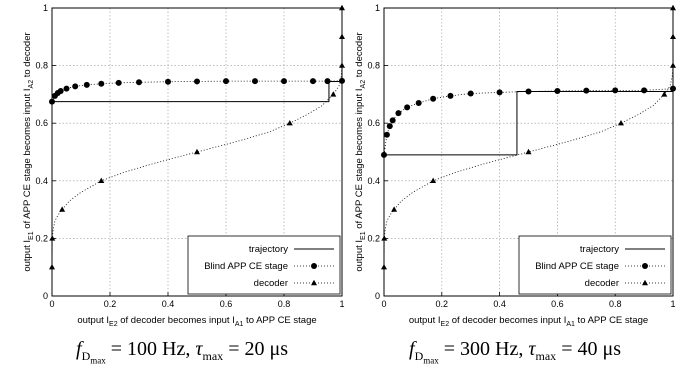  I want to click on caption-right: fDmax = 300 Hz, τmax = 40 μs, so click(515, 352).